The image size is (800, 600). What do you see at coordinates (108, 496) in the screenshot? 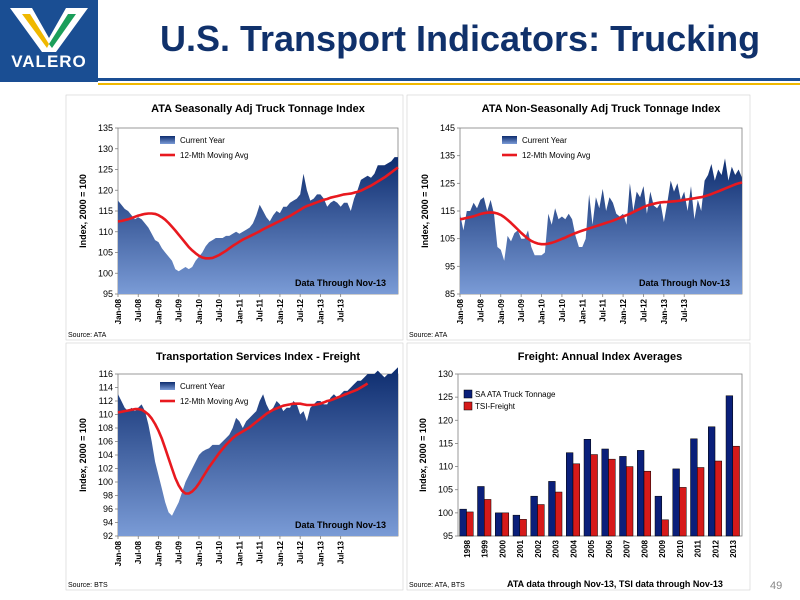
I see `y-tick-label: 98` at bounding box center [108, 496].